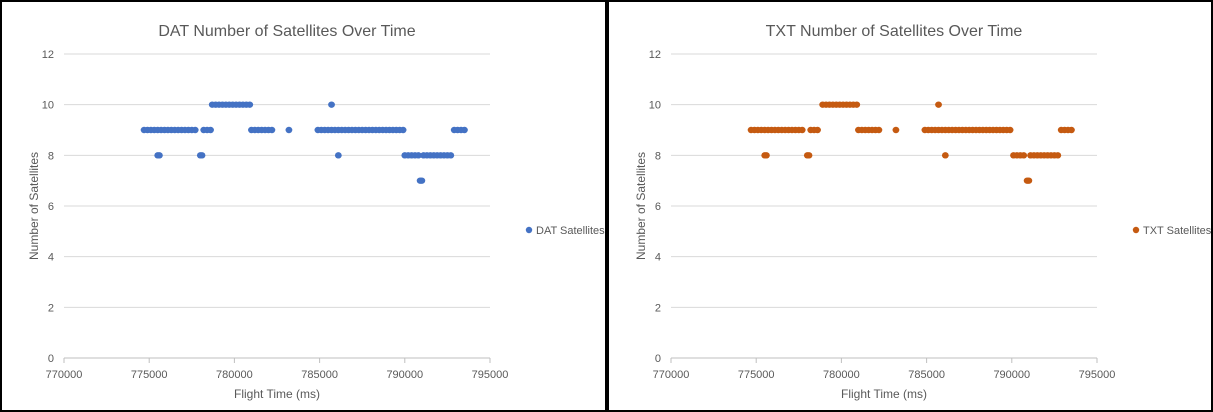 The height and width of the screenshot is (412, 1213). Describe the element at coordinates (1177, 231) in the screenshot. I see `legend-label: TXT Satellites` at that location.